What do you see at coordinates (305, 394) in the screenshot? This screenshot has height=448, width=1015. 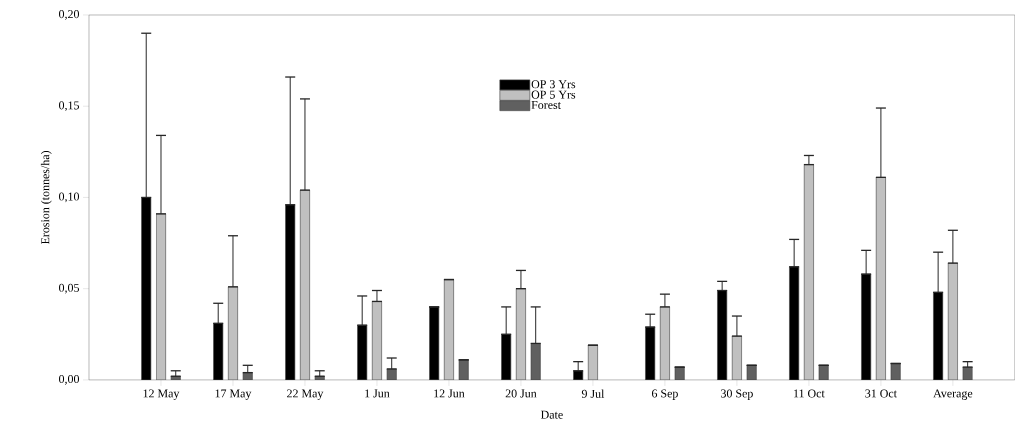 I see `x-tick-label: 22 May` at bounding box center [305, 394].